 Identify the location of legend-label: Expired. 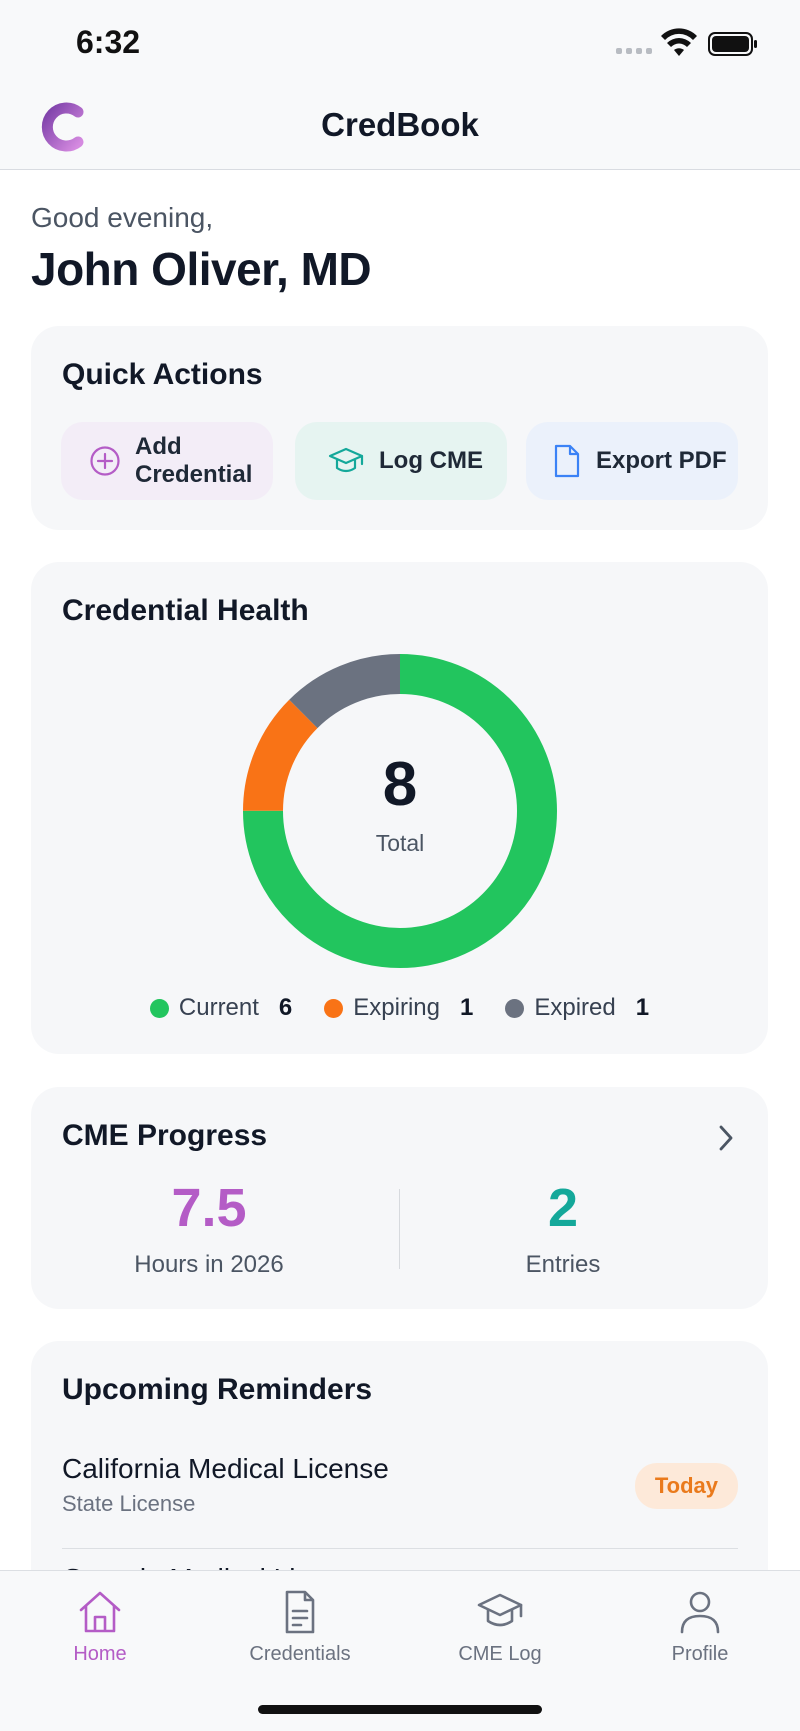
(575, 1007).